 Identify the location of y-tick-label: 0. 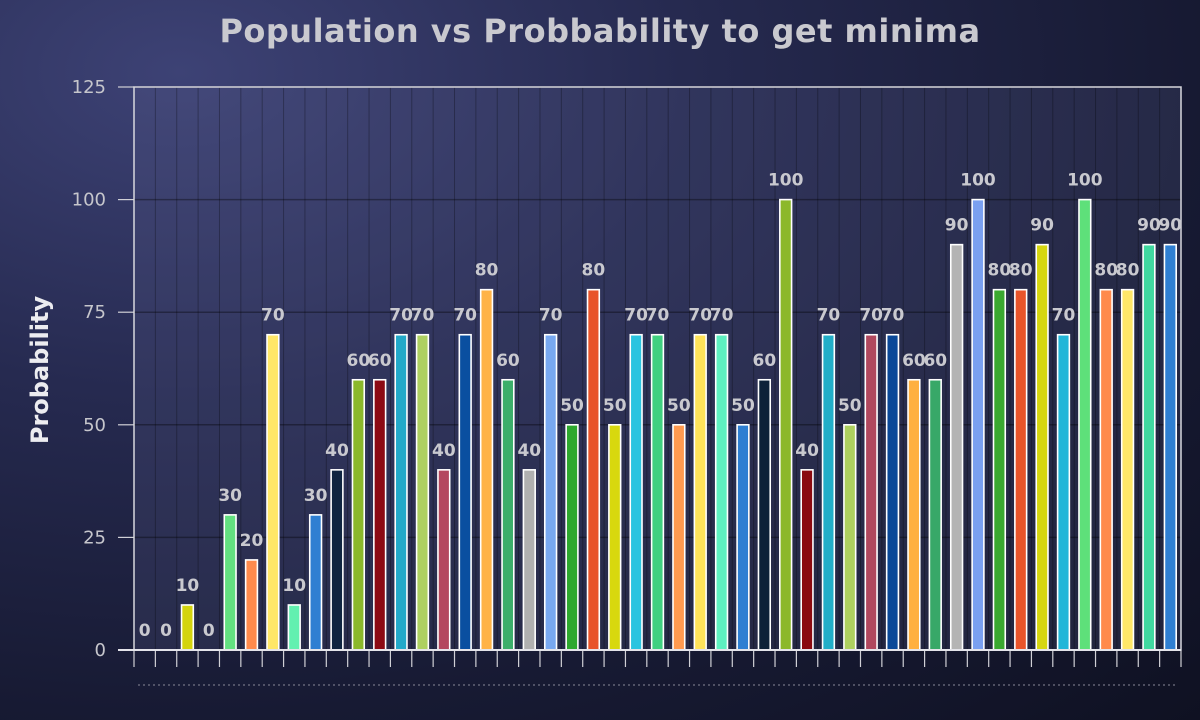
(100, 650).